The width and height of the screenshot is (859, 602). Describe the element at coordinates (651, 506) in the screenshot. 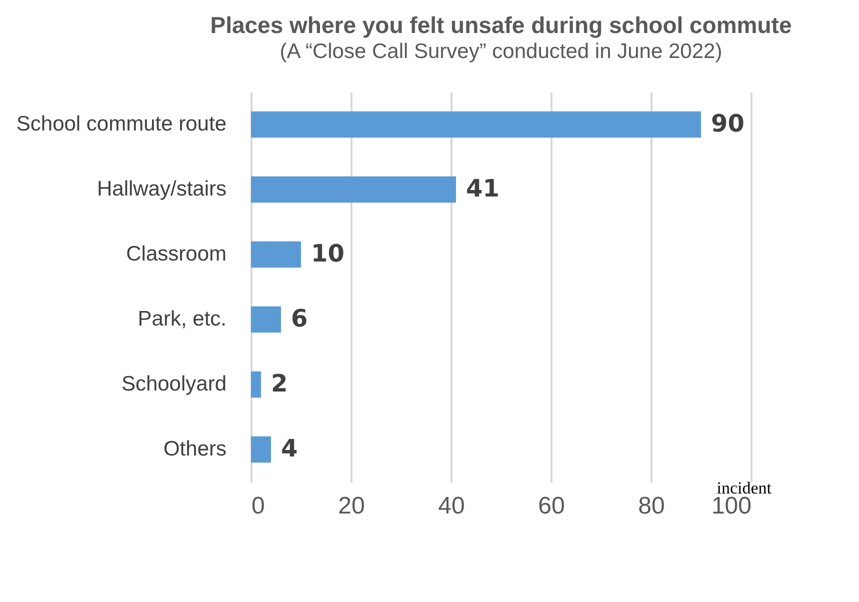

I see `x-tick-label: 80` at that location.